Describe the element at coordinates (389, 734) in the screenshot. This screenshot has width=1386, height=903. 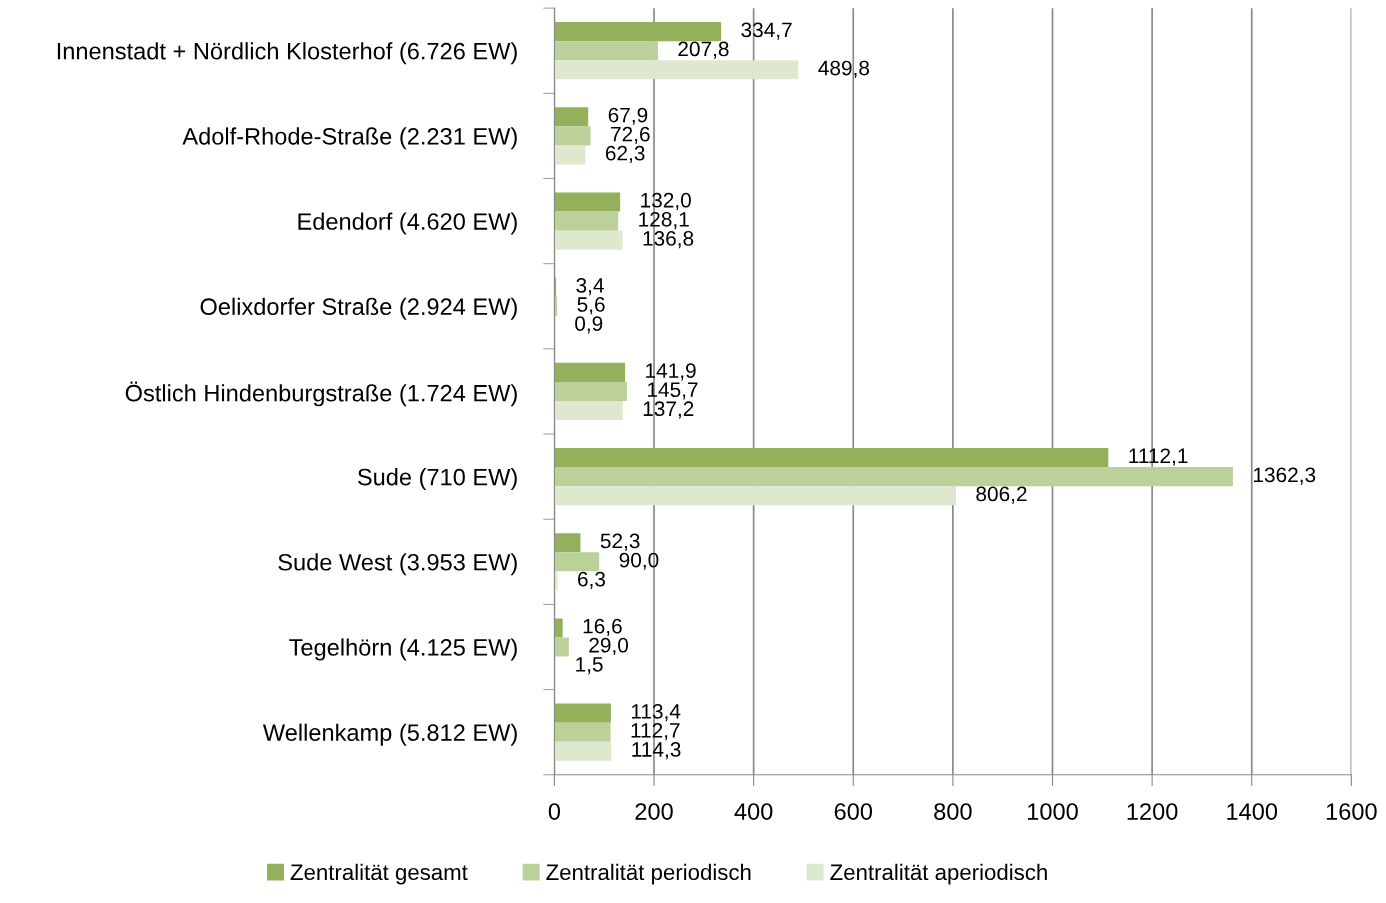
I see `y-tick-label: Wellenkamp (5.812 EW)` at that location.